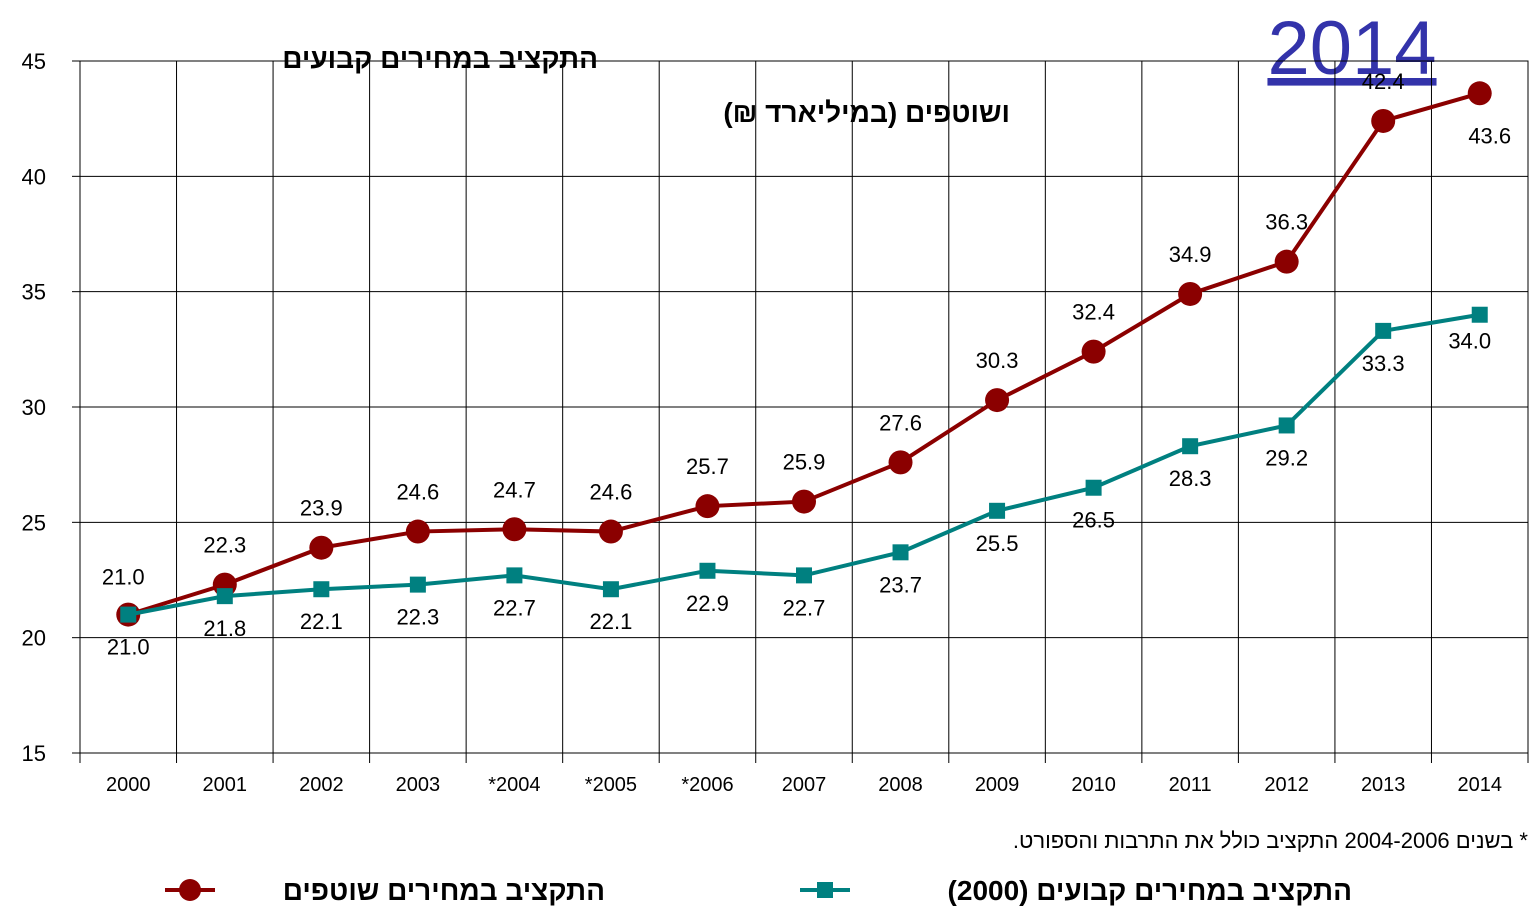 The image size is (1532, 922). Describe the element at coordinates (1190, 785) in the screenshot. I see `x-tick-label: 2011` at that location.